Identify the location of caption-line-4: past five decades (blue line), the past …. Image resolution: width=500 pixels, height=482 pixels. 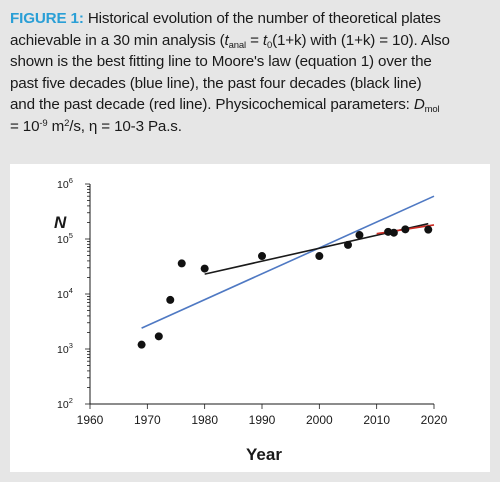
(216, 83).